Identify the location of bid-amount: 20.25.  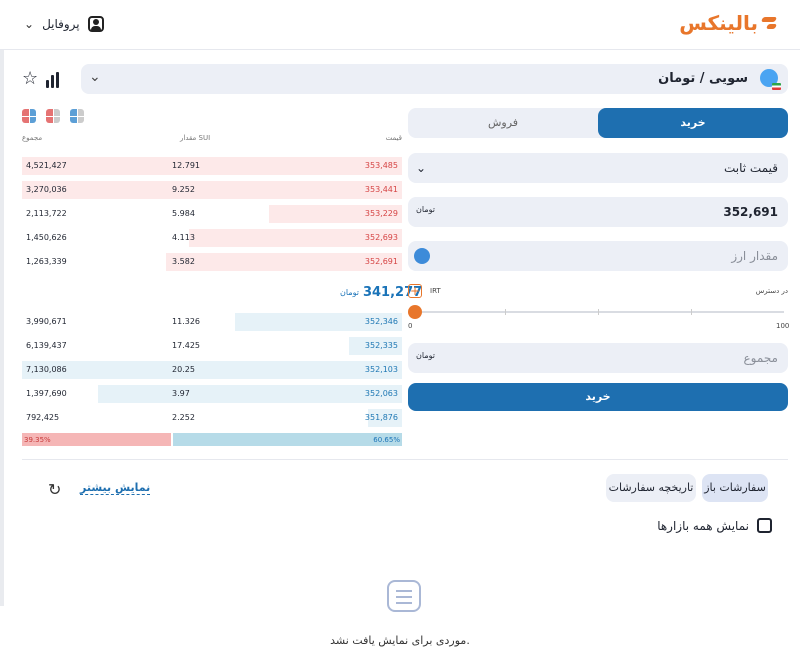
(183, 369).